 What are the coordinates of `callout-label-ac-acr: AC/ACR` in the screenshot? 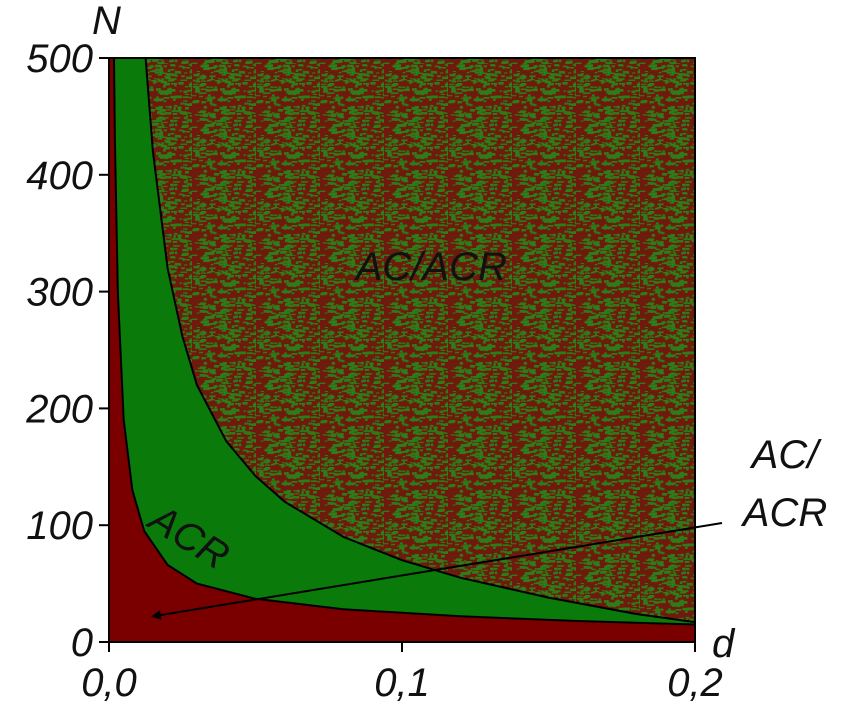 It's located at (784, 484).